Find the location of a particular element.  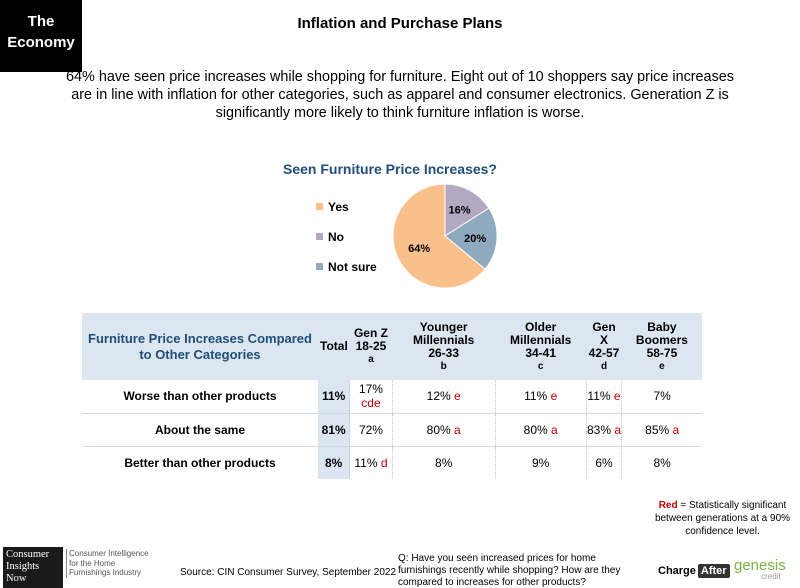

legend-item-yes: Yes is located at coordinates (346, 206).